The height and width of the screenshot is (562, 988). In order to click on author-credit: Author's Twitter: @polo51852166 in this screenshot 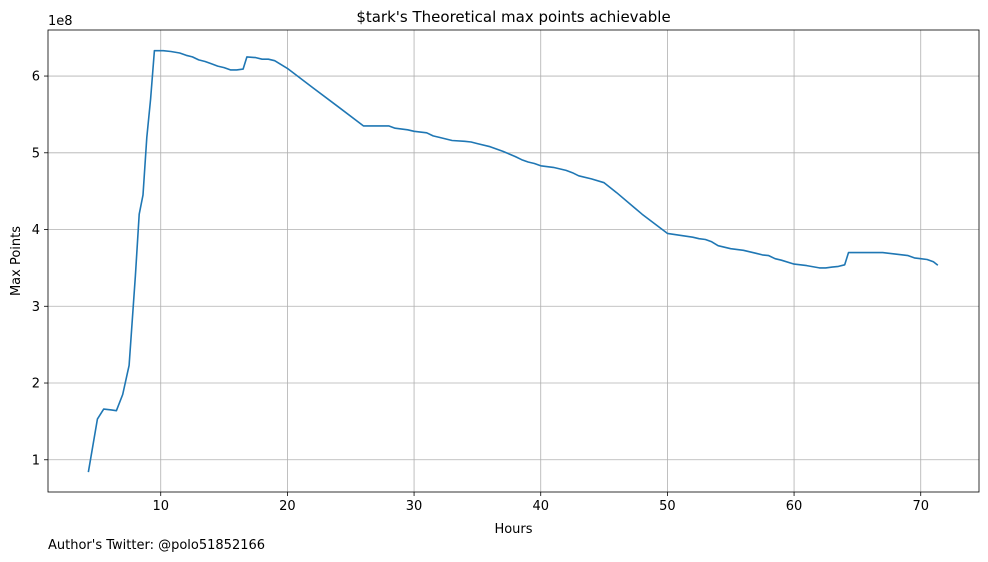, I will do `click(157, 545)`.